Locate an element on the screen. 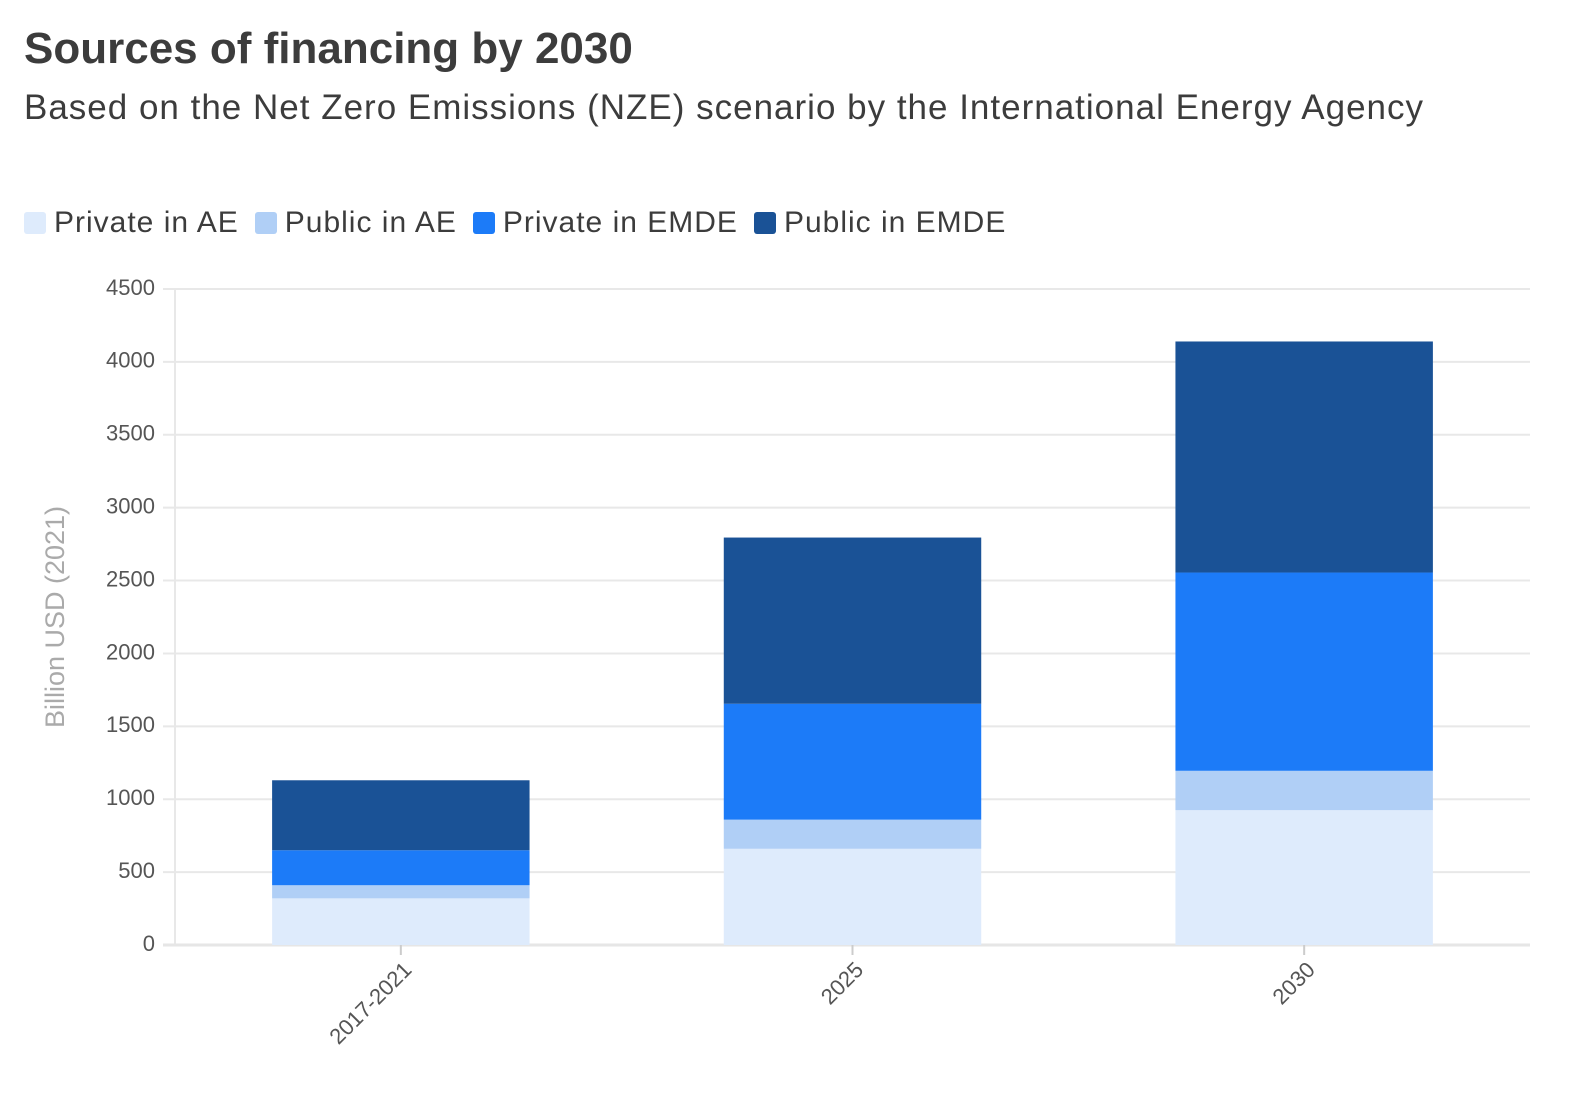  legend-item: Private in EMDE is located at coordinates (605, 223).